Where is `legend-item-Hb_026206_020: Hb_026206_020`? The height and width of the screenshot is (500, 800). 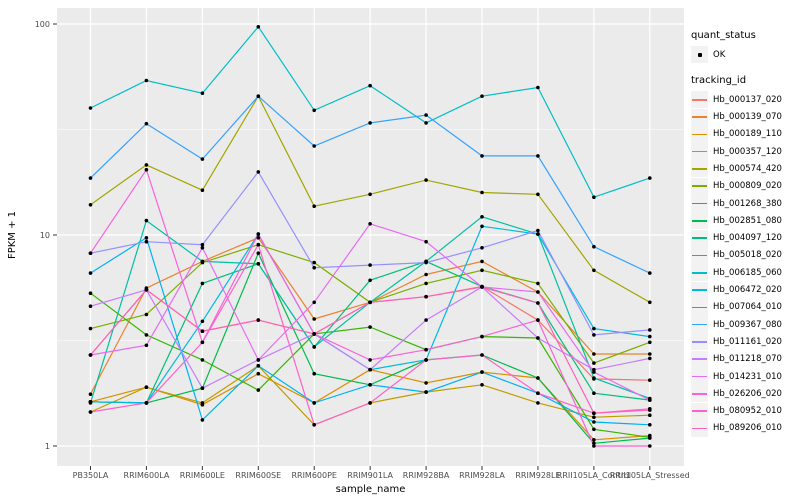 legend-item-Hb_026206_020: Hb_026206_020 is located at coordinates (745, 394).